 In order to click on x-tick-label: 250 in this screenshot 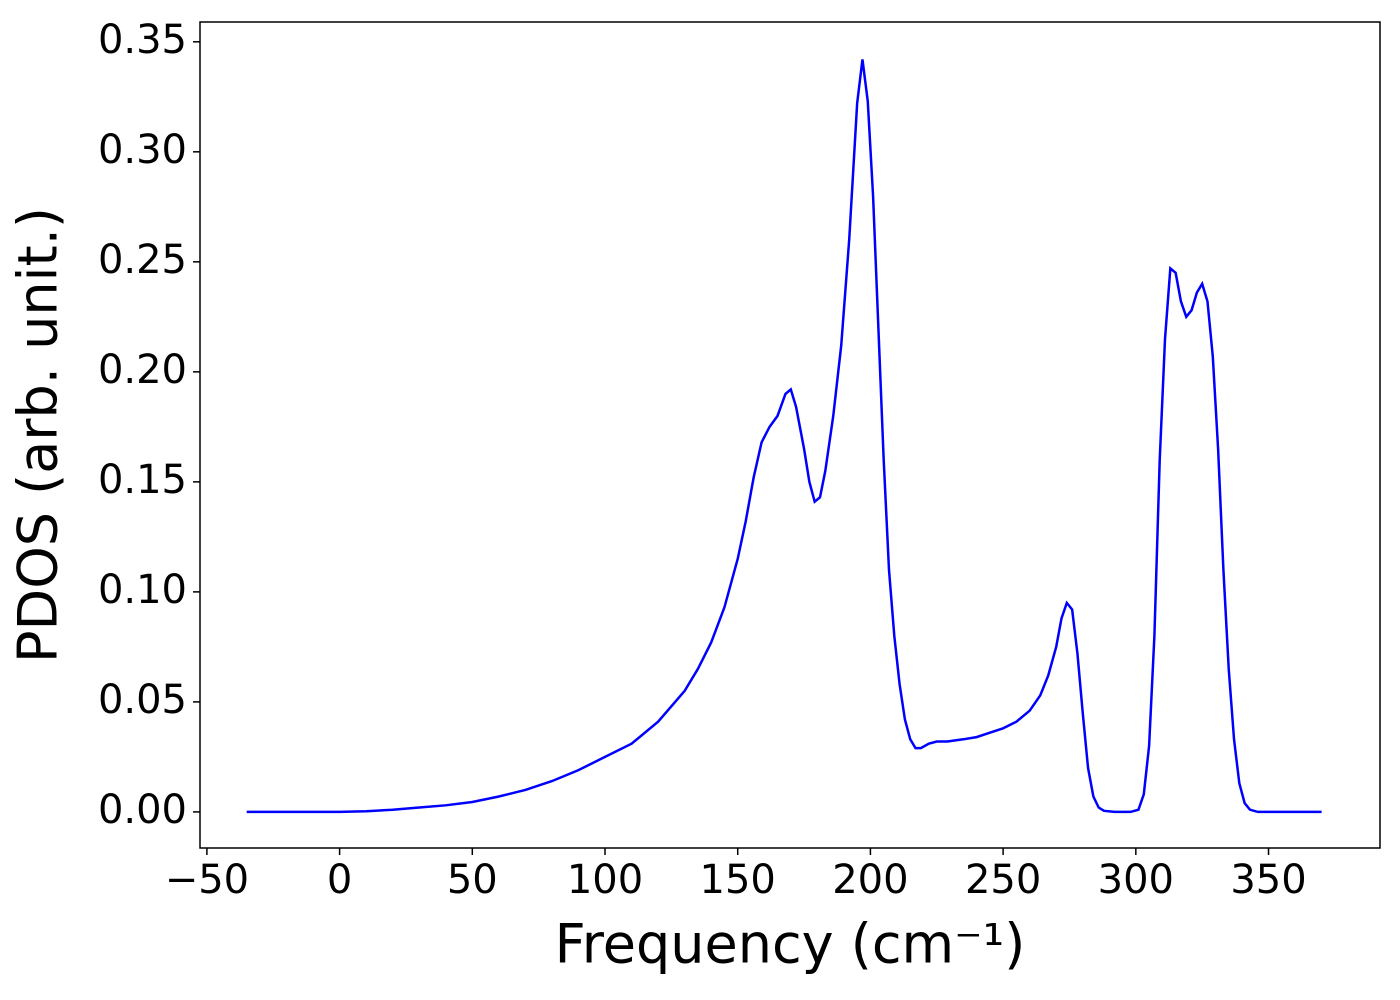, I will do `click(1003, 880)`.